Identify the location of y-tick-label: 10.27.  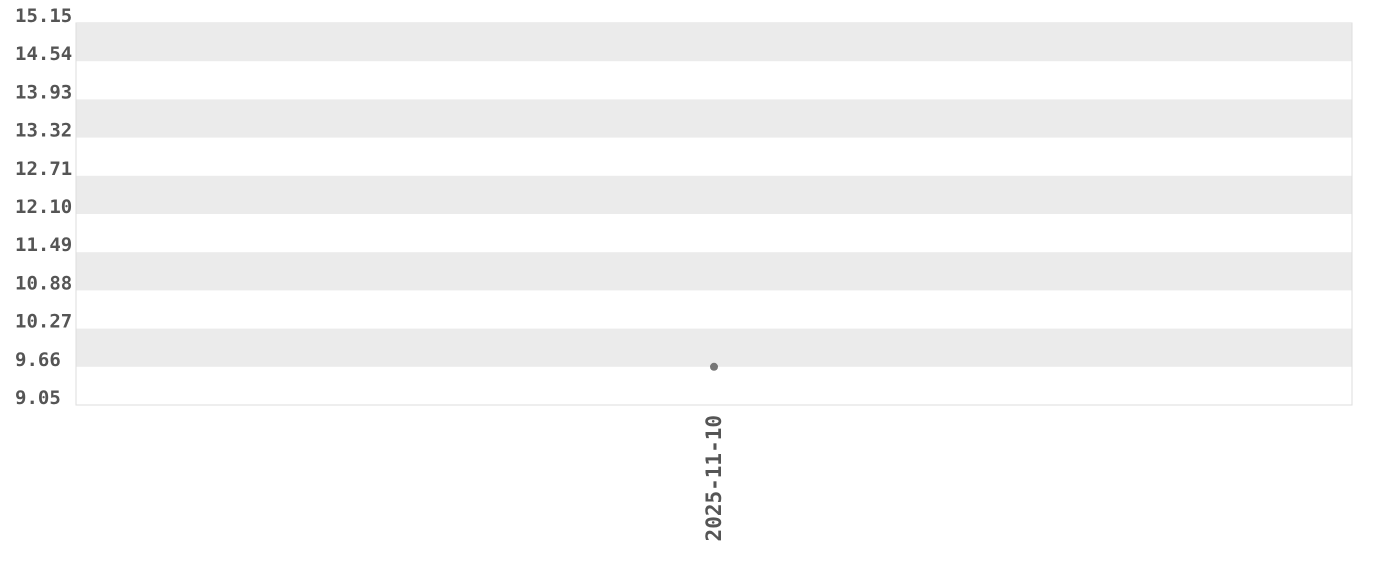
(43, 322).